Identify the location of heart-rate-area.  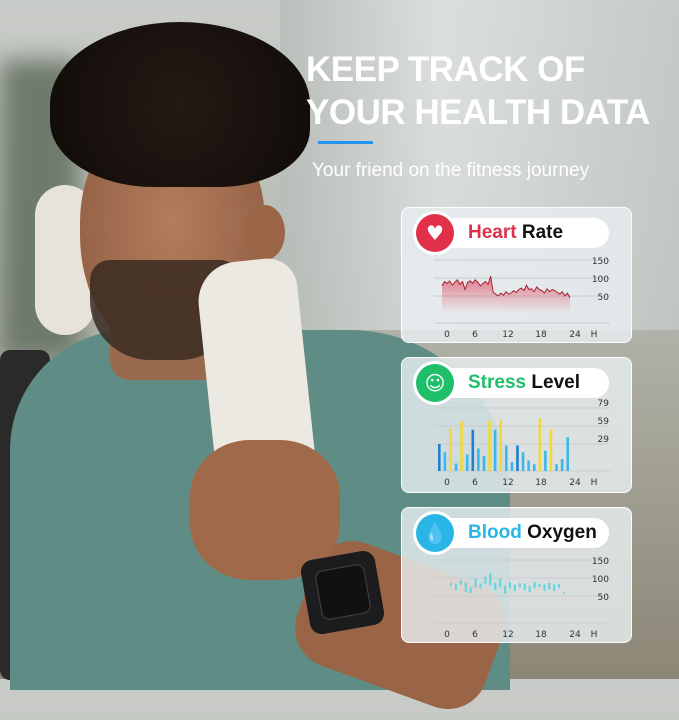
(506, 294).